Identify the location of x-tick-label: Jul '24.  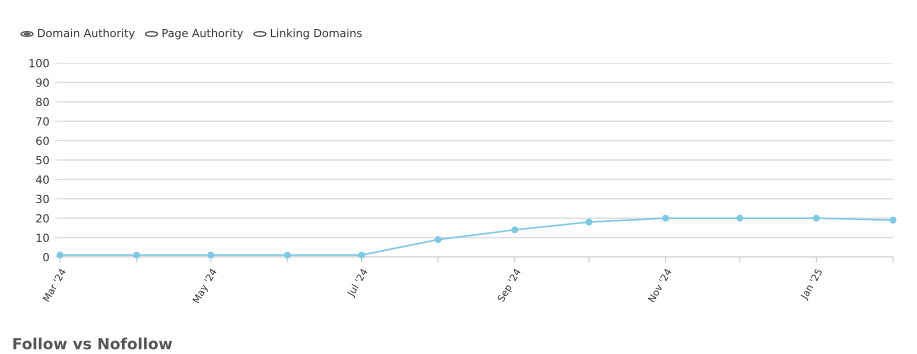
(358, 283).